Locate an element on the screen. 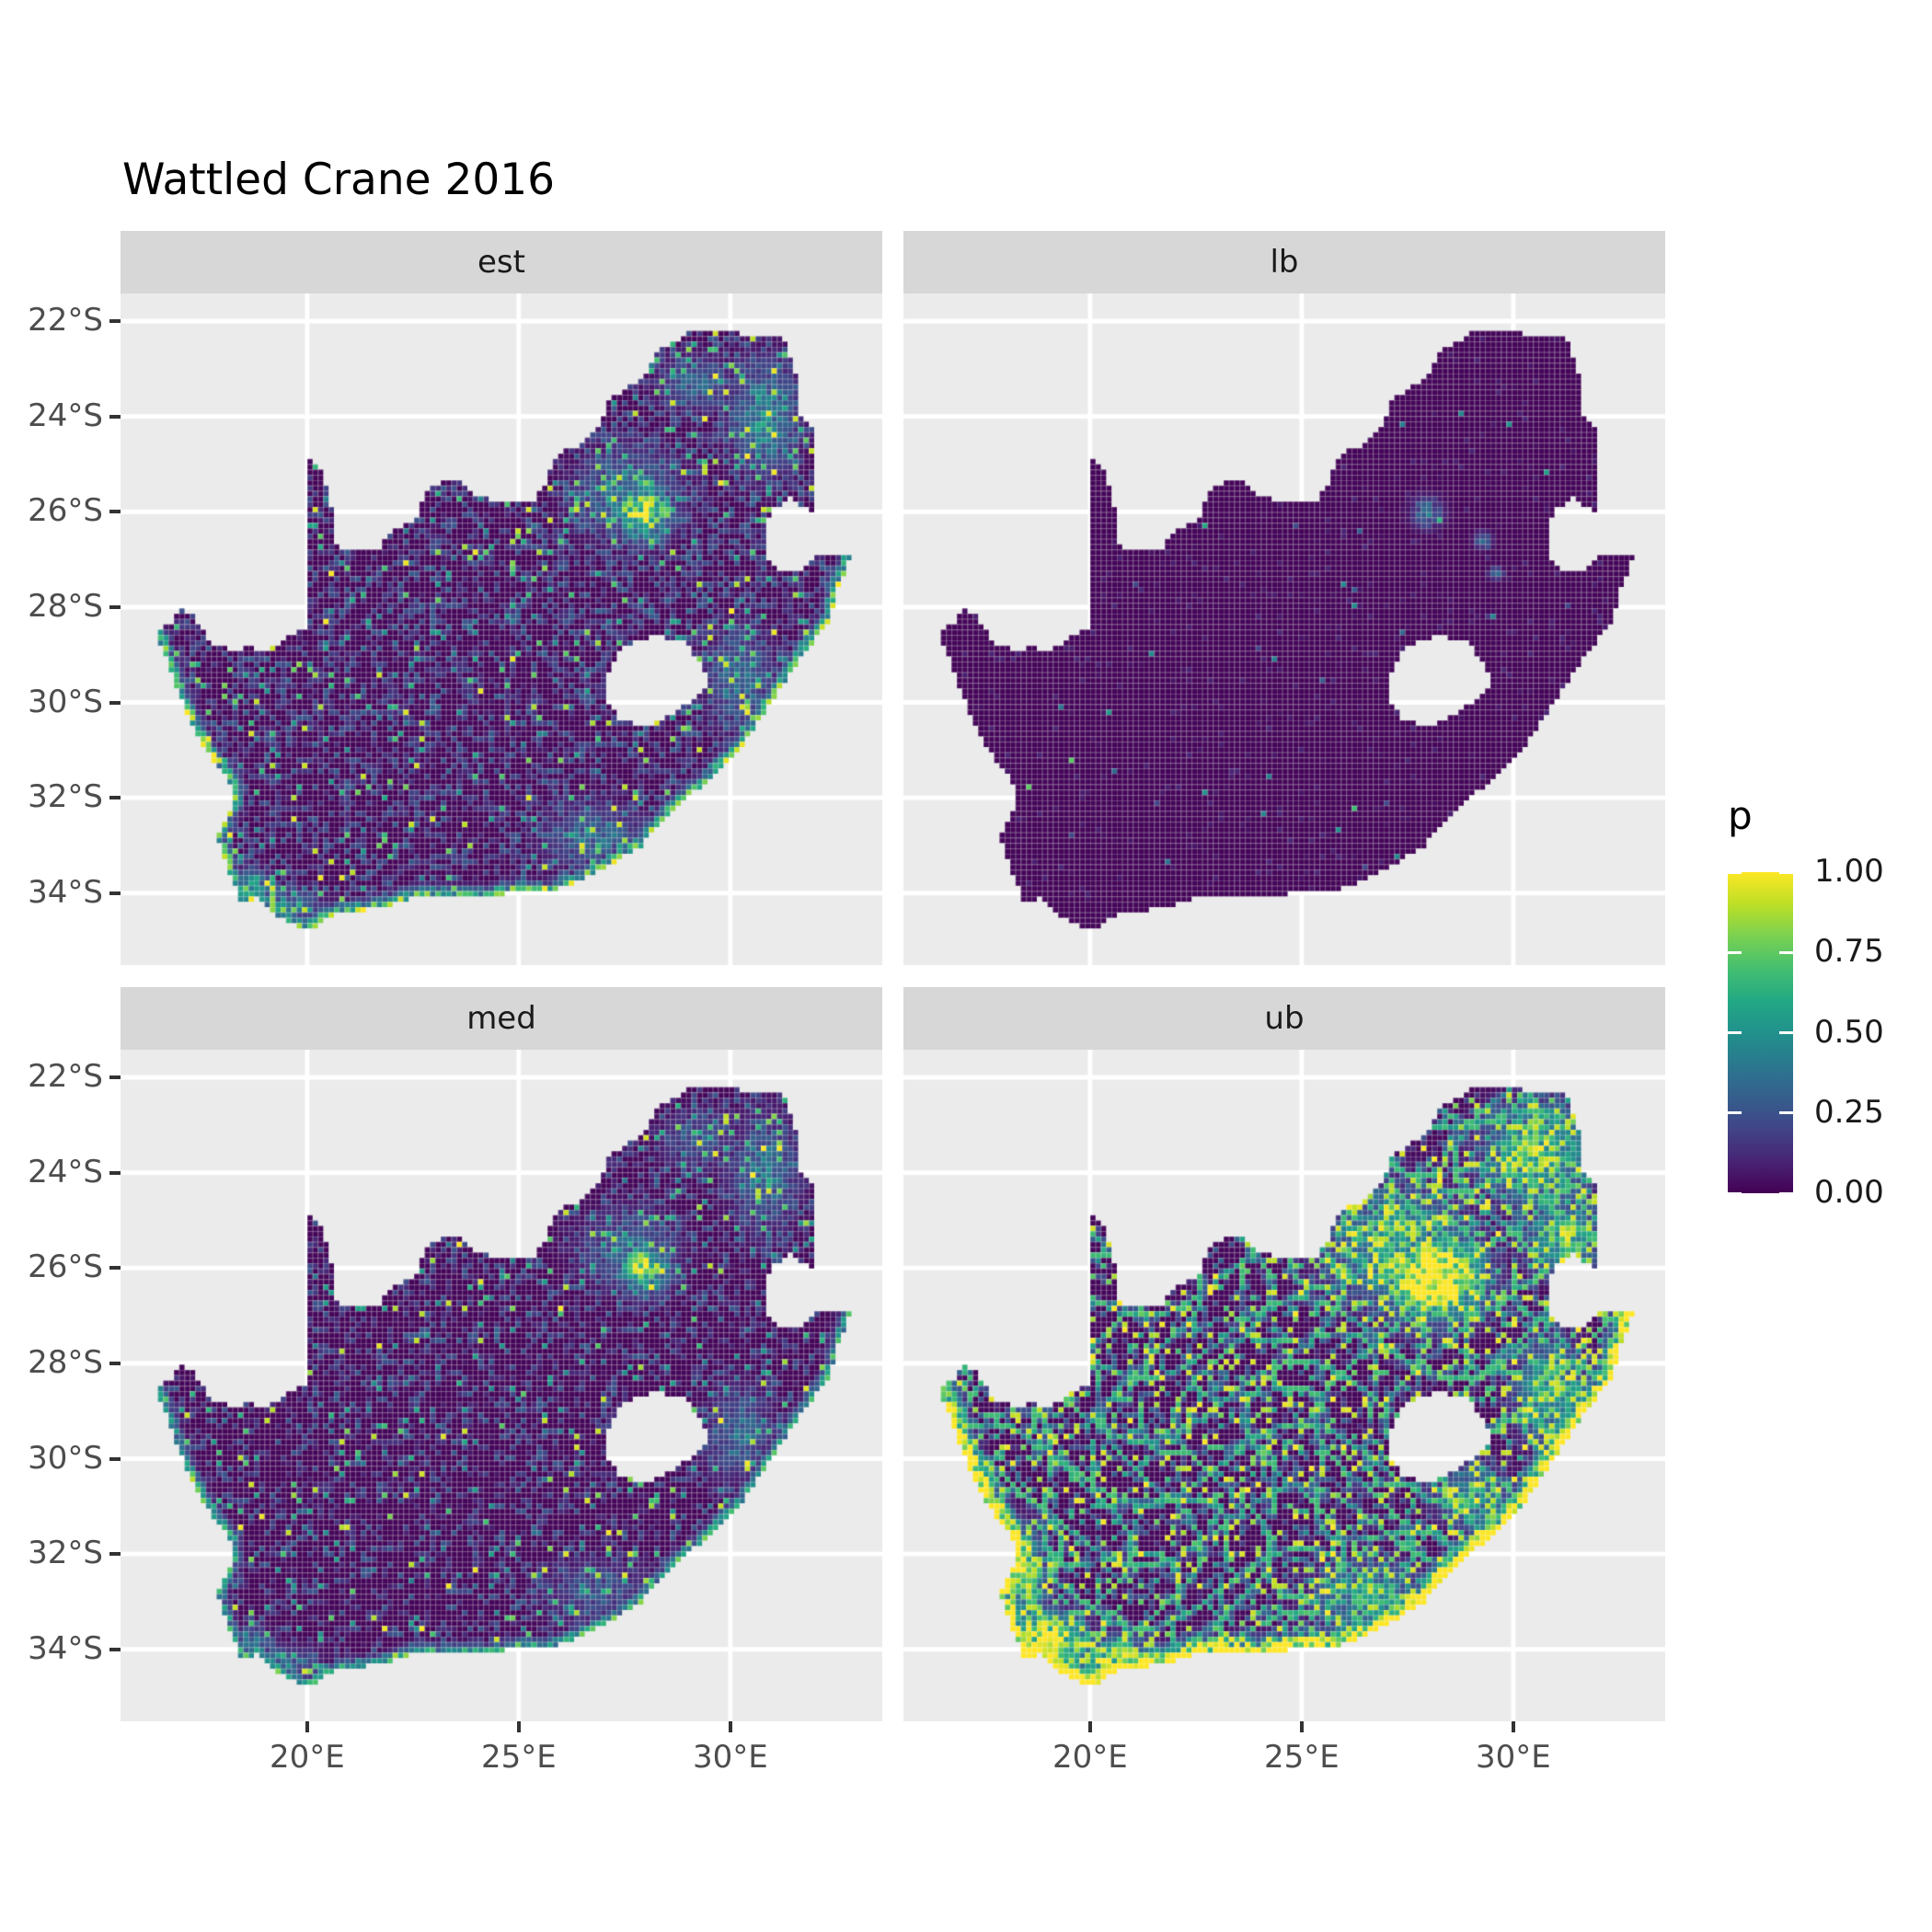  facet-strip-label-est: est is located at coordinates (501, 262).